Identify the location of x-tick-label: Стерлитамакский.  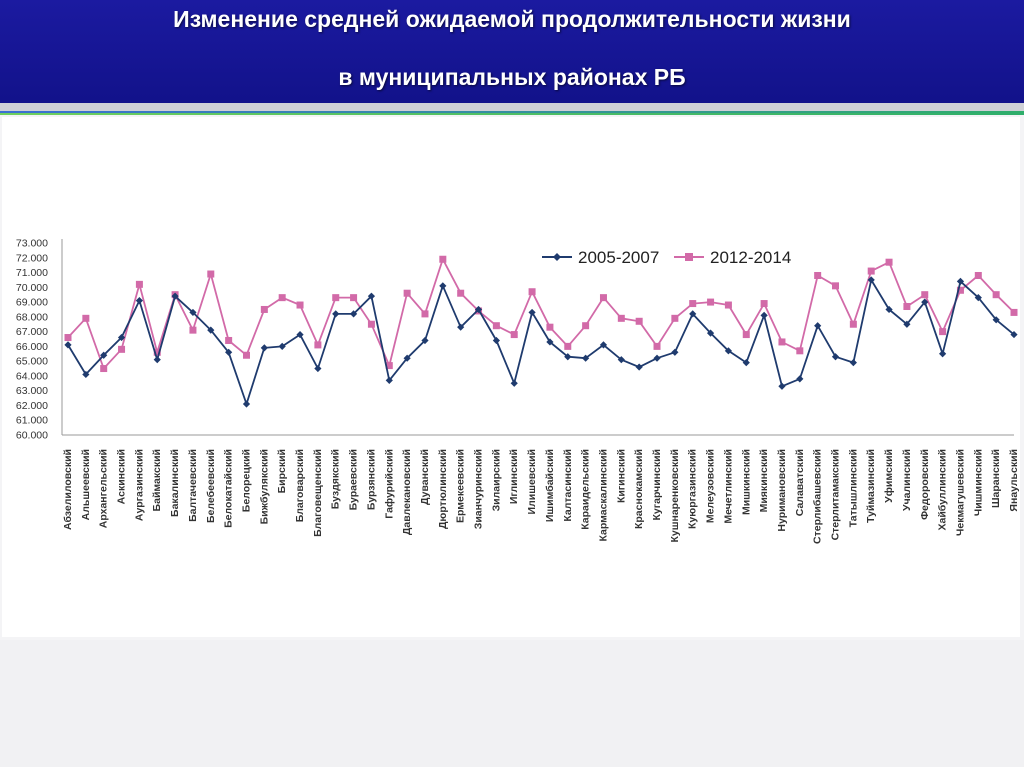
(836, 494).